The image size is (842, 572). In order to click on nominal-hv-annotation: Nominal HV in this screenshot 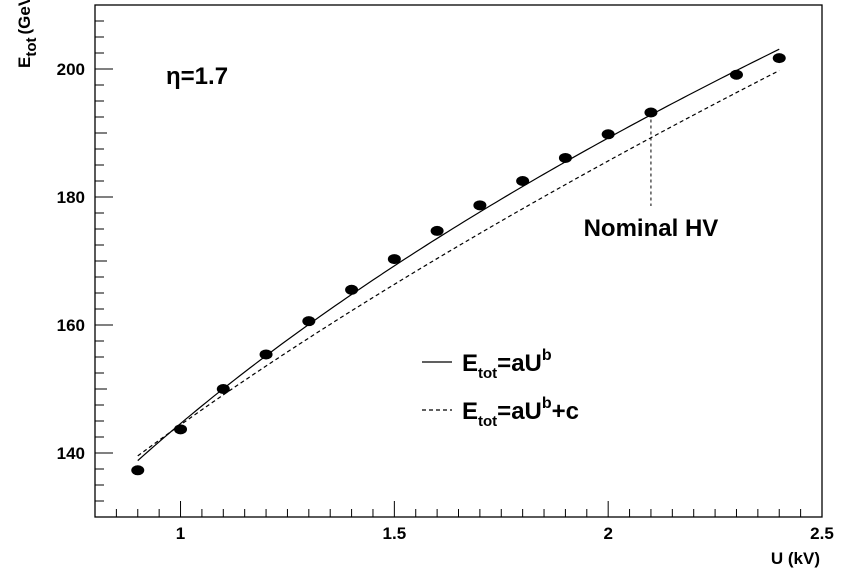, I will do `click(651, 180)`.